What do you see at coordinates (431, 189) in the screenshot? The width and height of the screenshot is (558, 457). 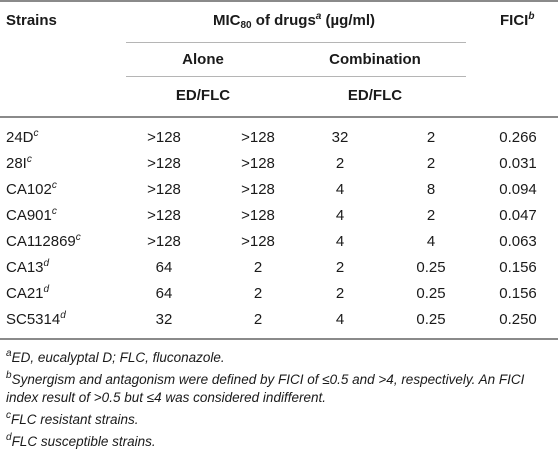 I see `comb-flc-cell: 8` at bounding box center [431, 189].